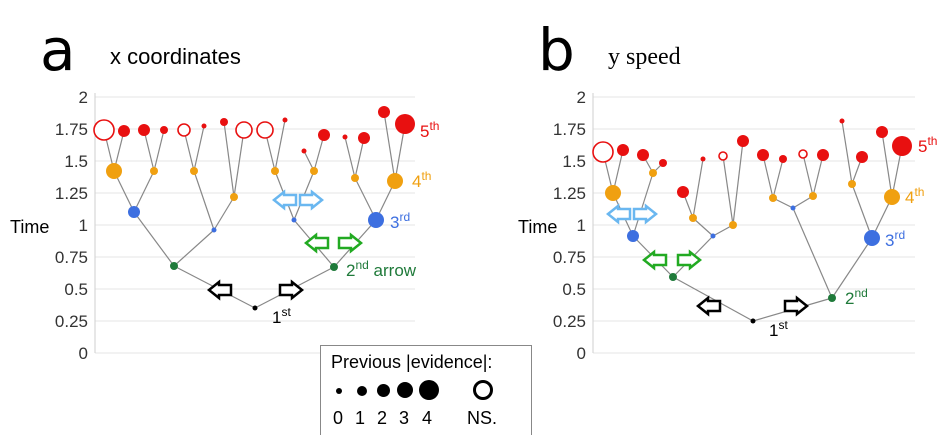 The image size is (947, 435). What do you see at coordinates (707, 260) in the screenshot?
I see `panel-b-arrows` at bounding box center [707, 260].